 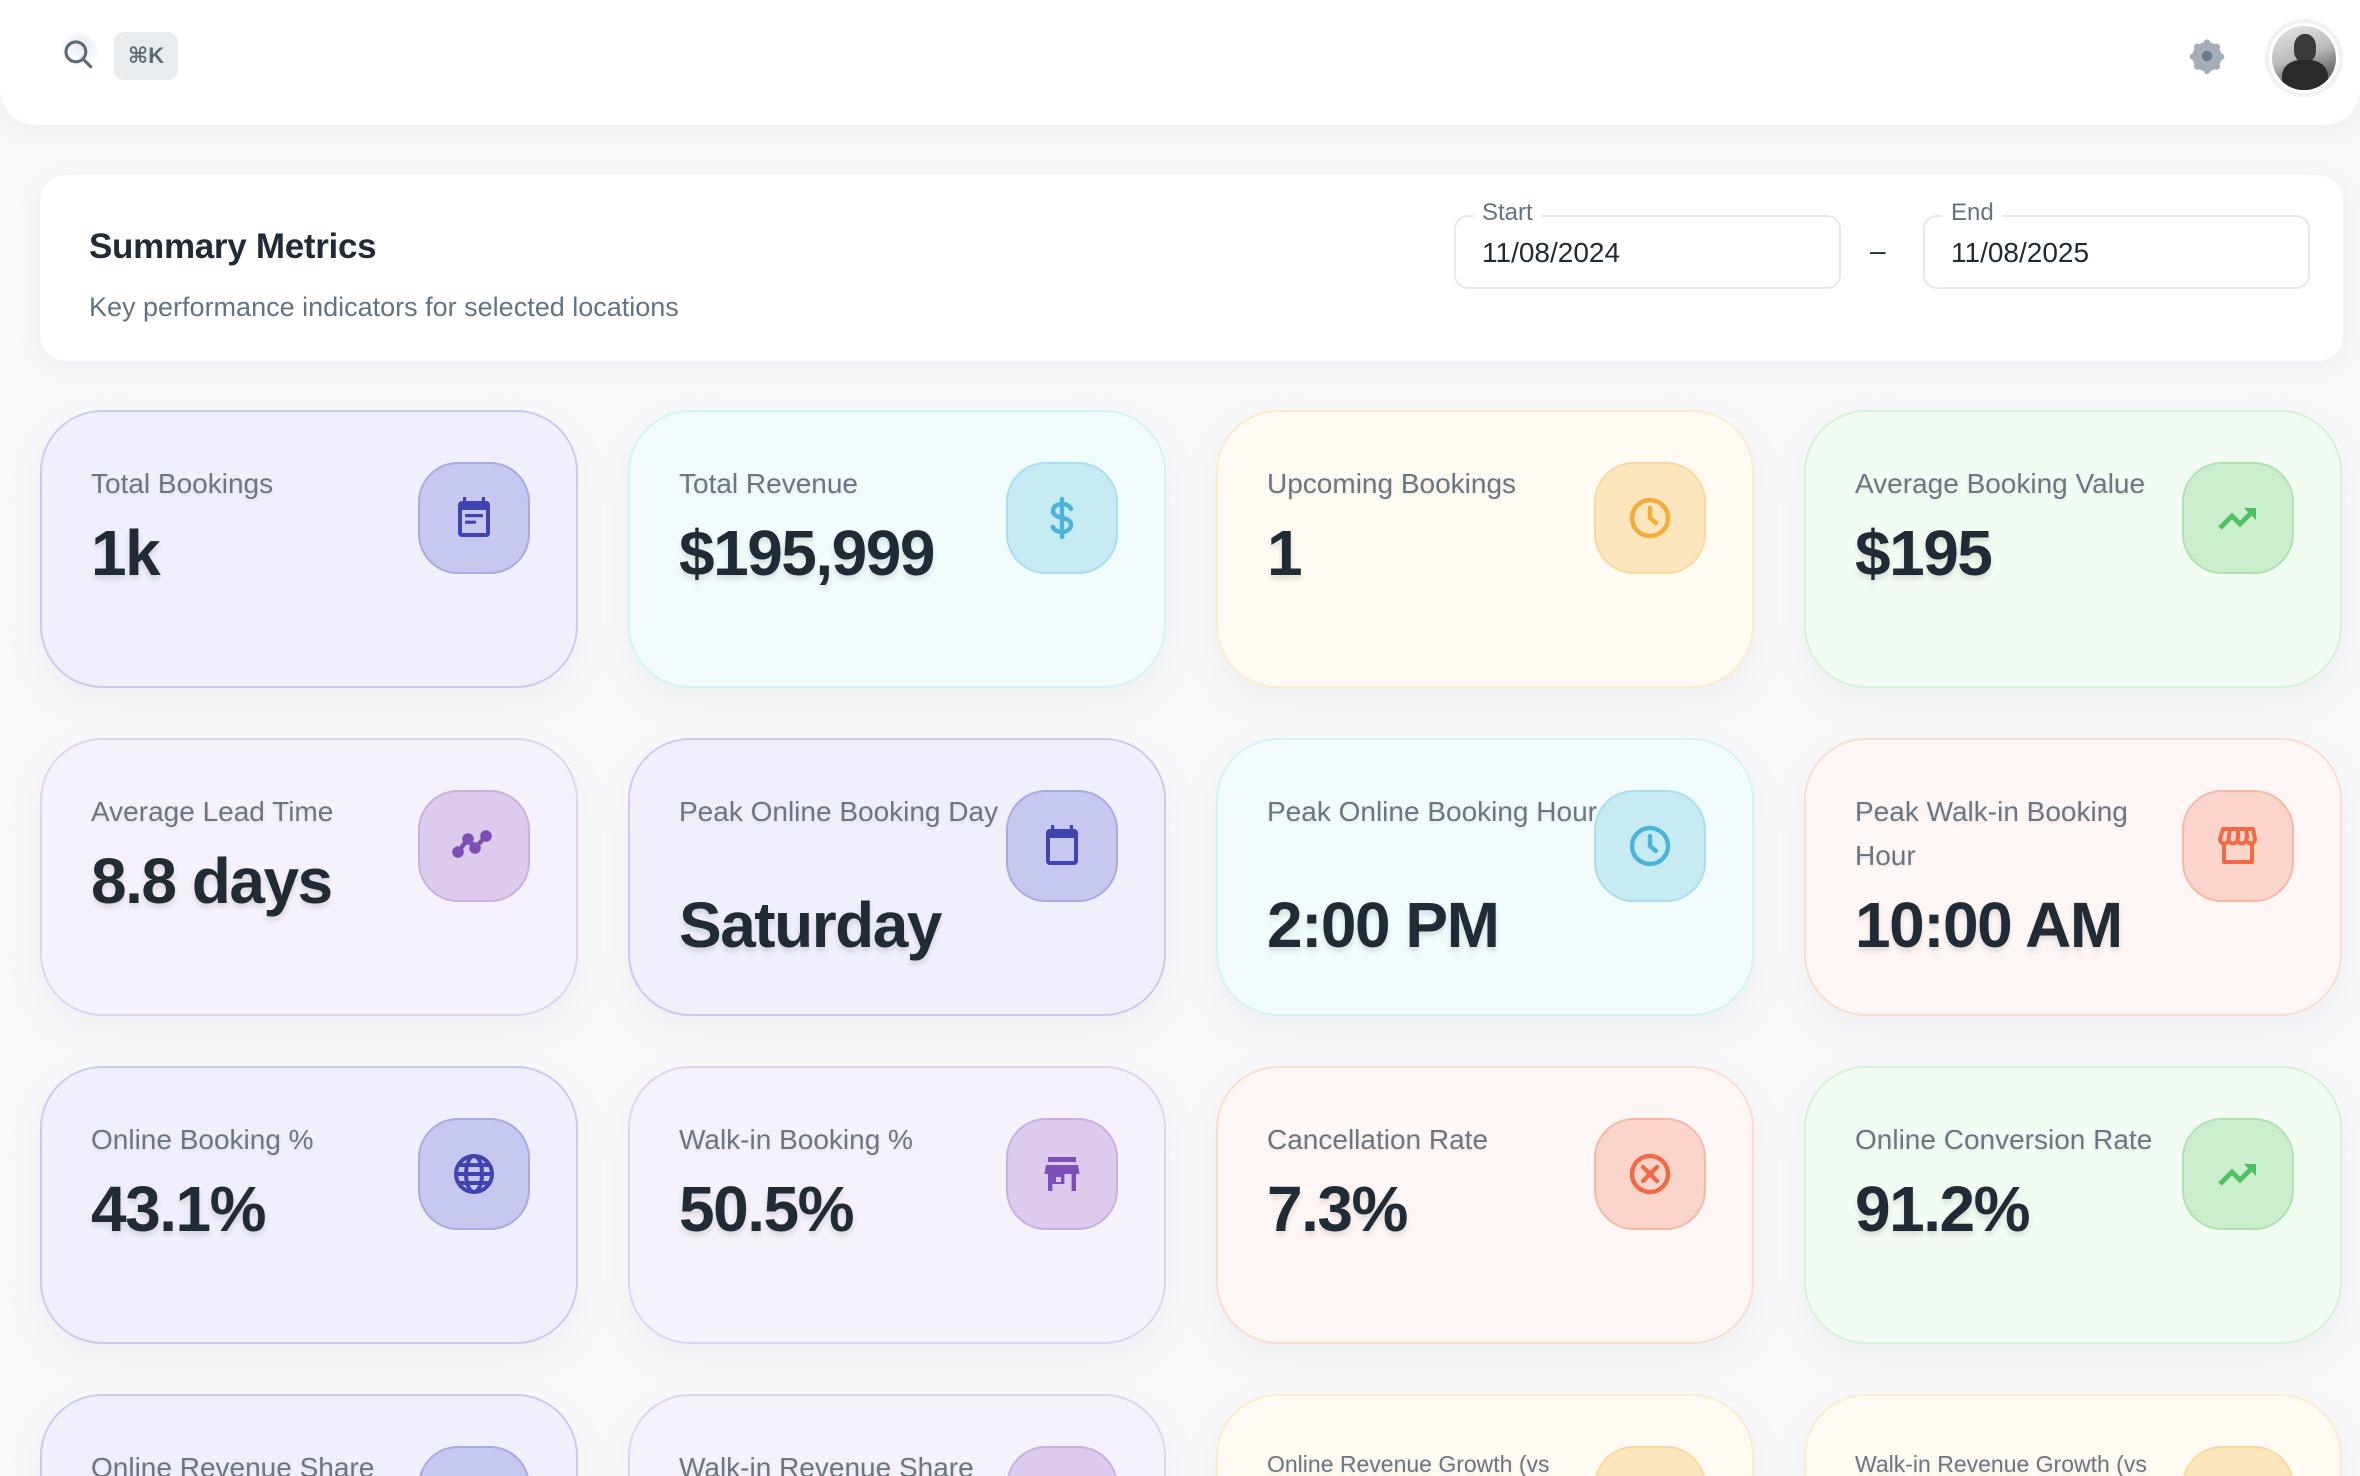 I want to click on metric-card-total-revenue: Total Revenue $195,999, so click(x=897, y=549).